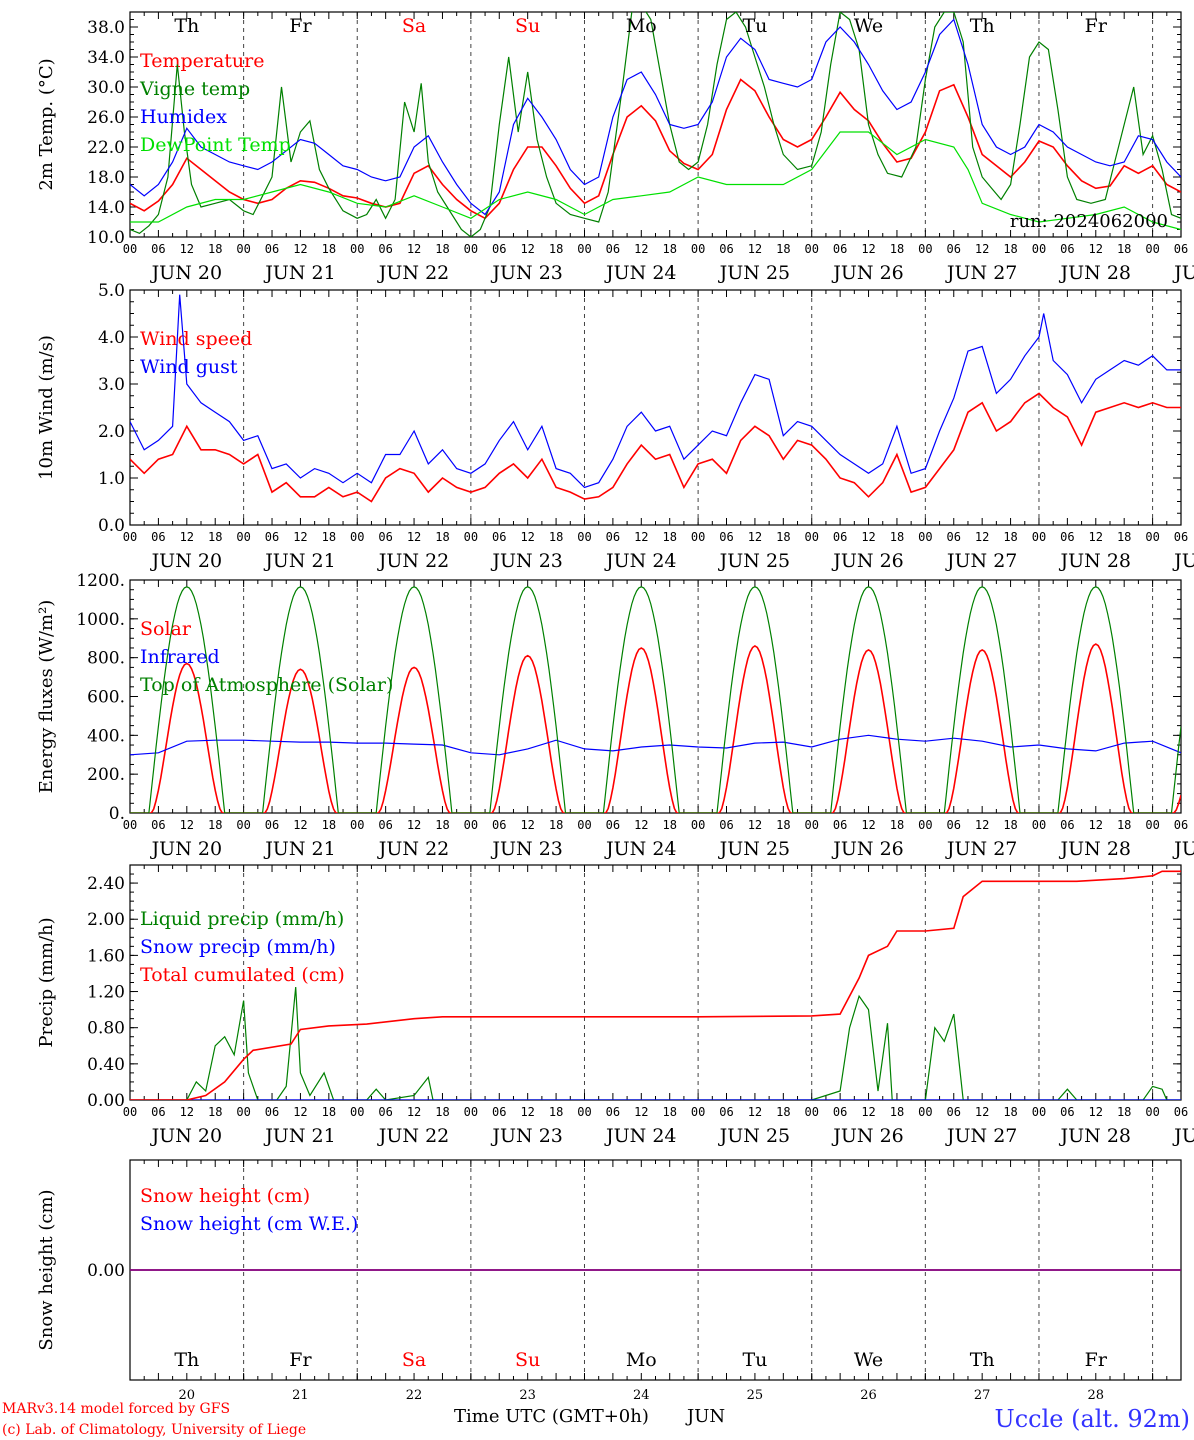 The image size is (1194, 1440). What do you see at coordinates (117, 814) in the screenshot?
I see `y-tick-label: 0.` at bounding box center [117, 814].